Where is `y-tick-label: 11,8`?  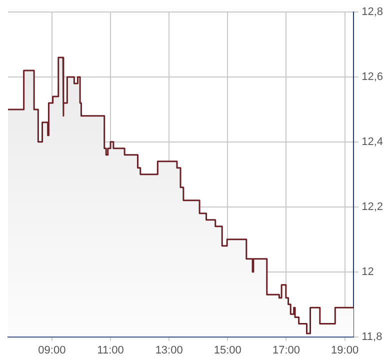
y-tick-label: 11,8 is located at coordinates (372, 336).